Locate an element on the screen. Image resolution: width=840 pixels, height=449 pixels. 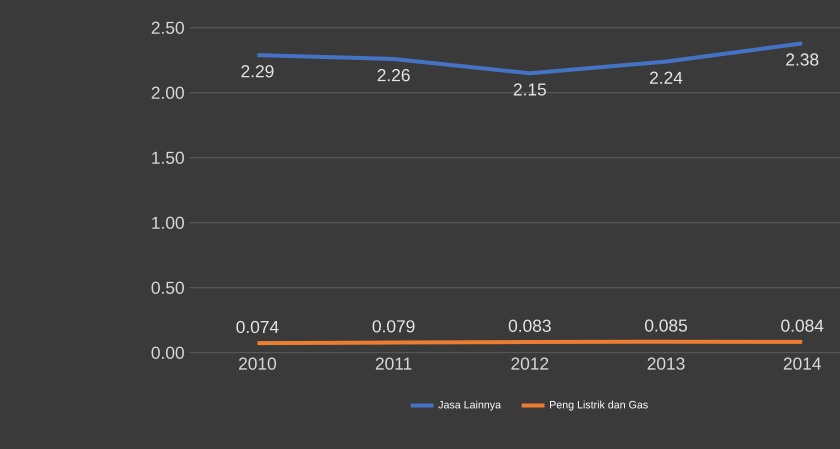
x-tick-label: 2014 is located at coordinates (802, 363).